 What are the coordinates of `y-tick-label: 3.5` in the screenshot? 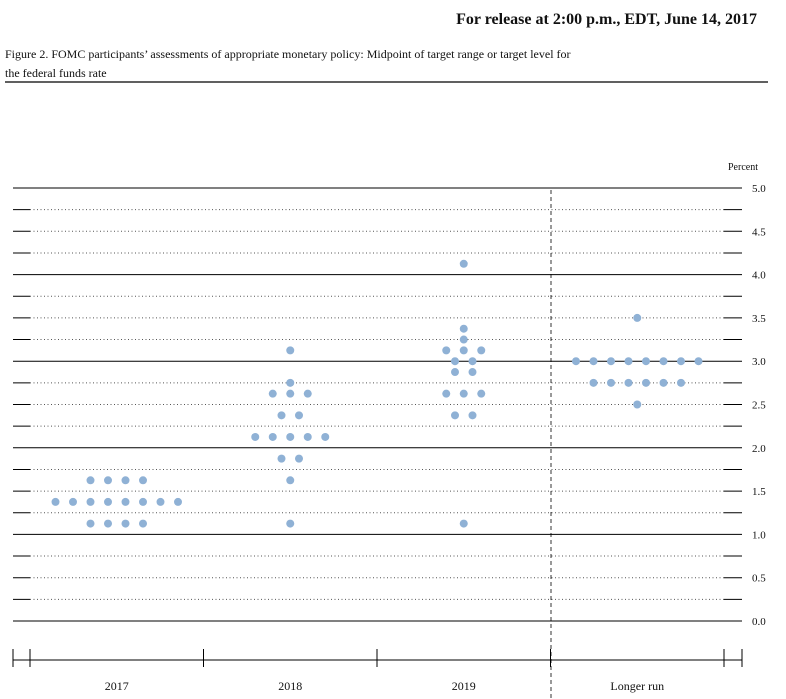 It's located at (759, 319).